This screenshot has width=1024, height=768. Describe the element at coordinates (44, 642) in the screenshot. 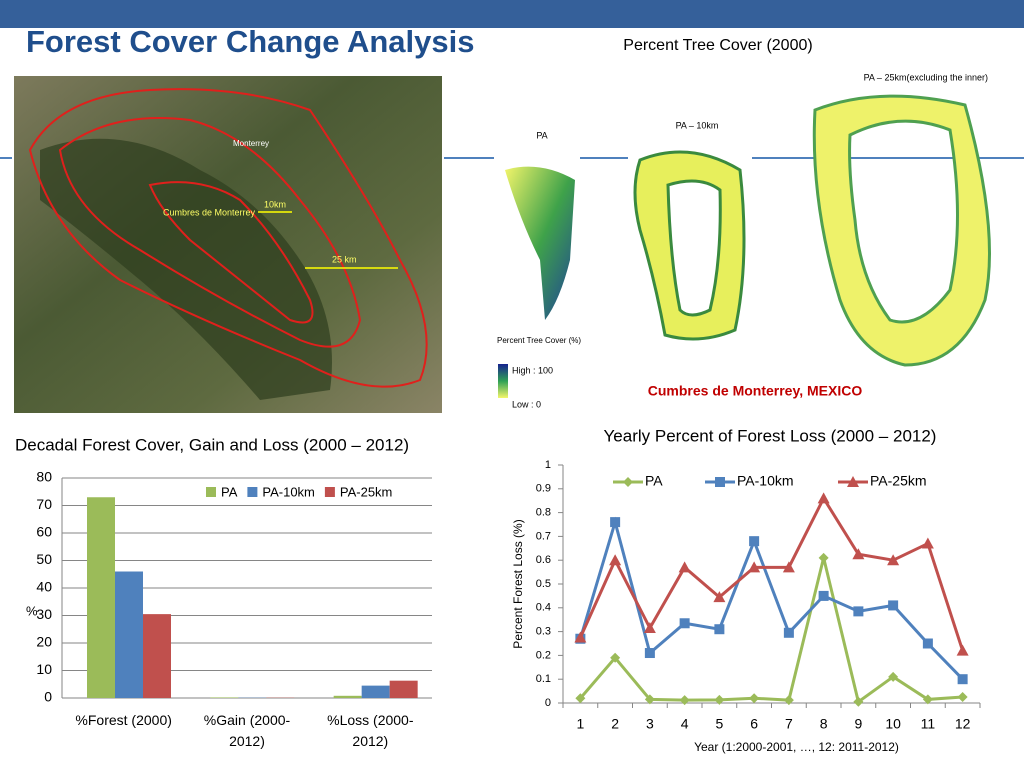

I see `y-tick-label: 20` at that location.